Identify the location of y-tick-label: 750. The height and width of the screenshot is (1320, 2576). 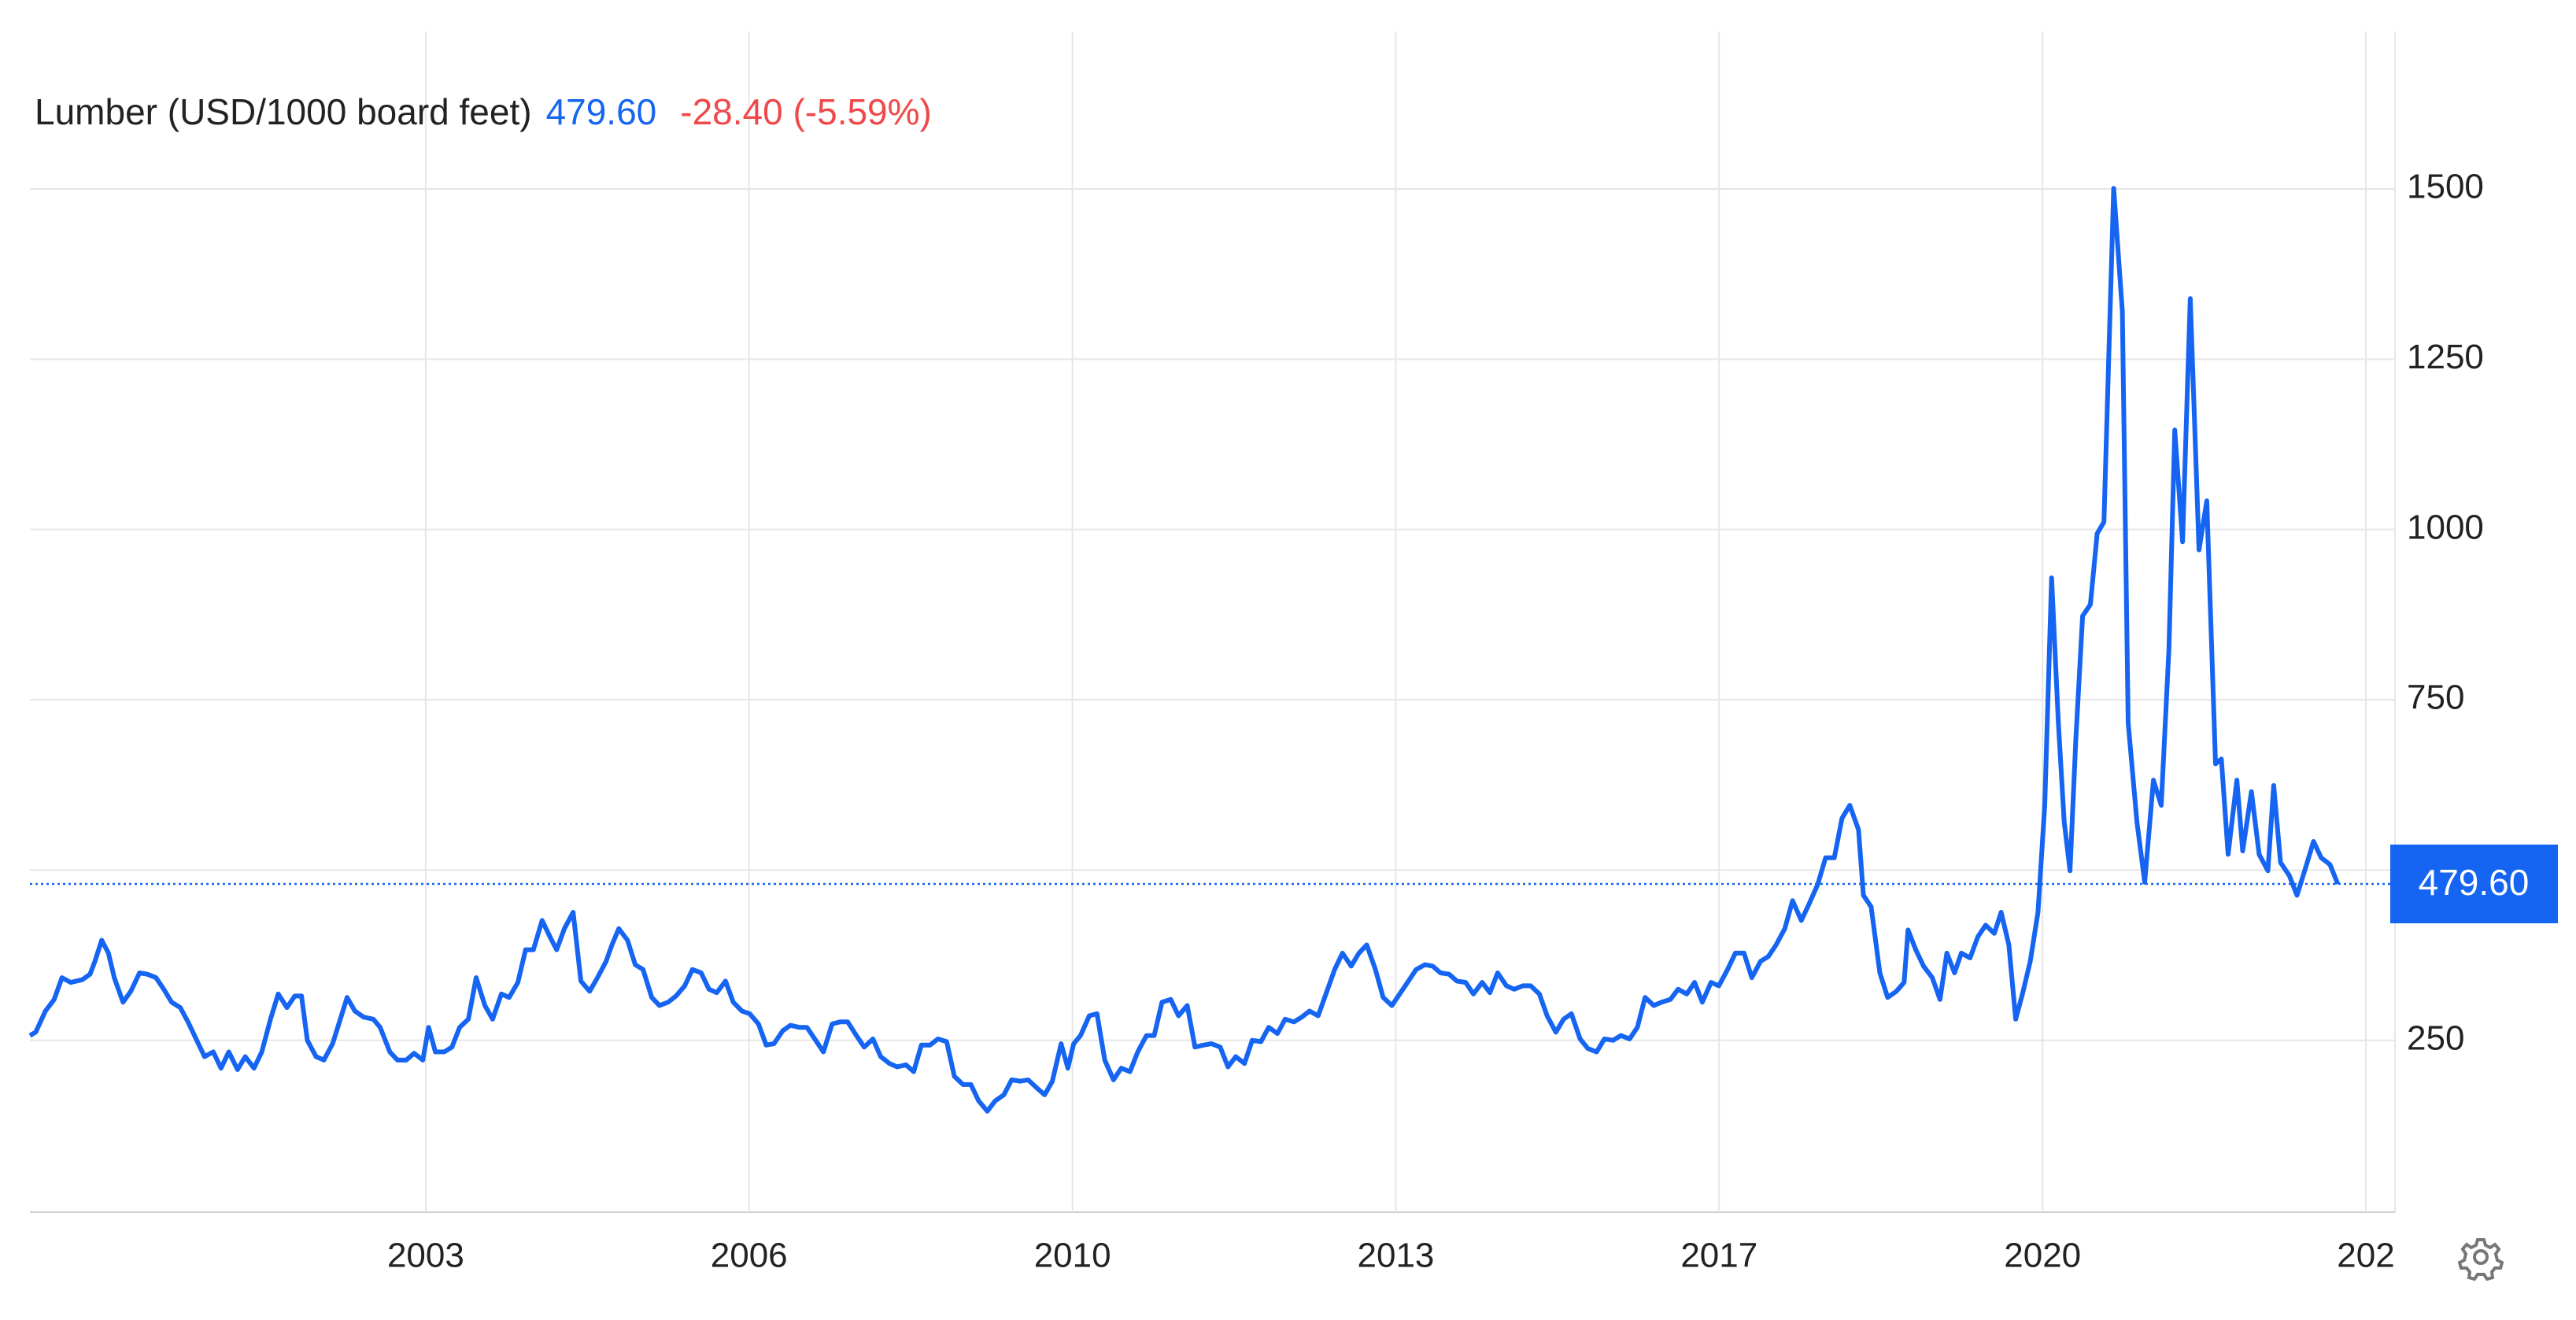
(2435, 698).